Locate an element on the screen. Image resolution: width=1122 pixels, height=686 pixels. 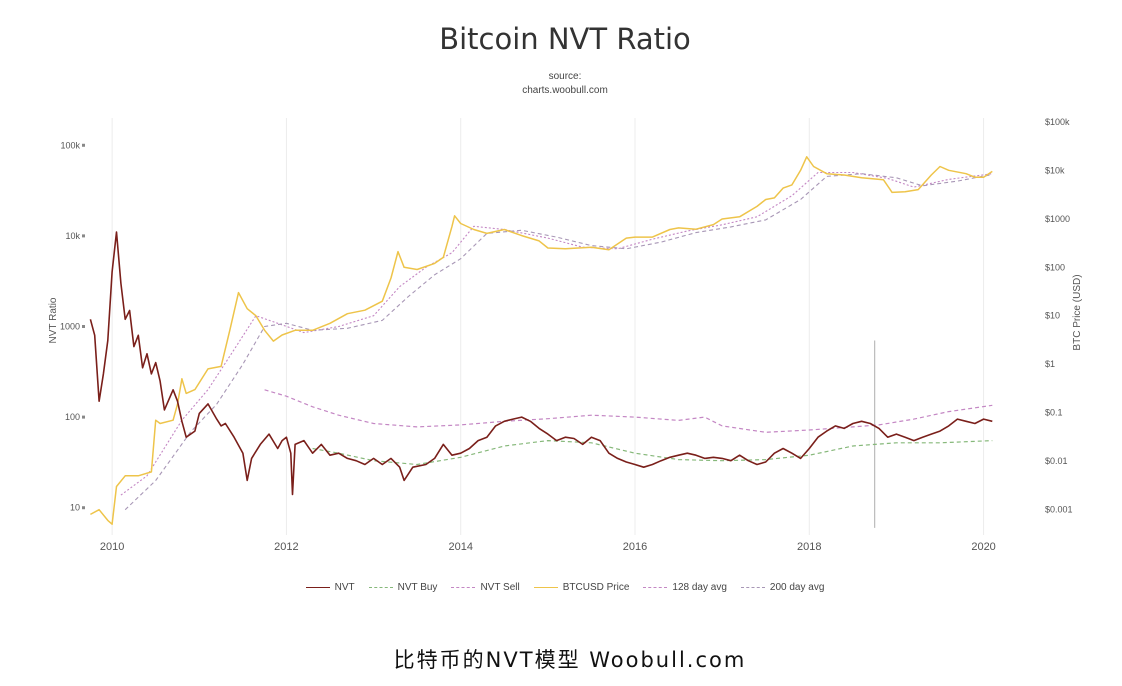
right-tick-label: $0.01 is located at coordinates (1056, 461).